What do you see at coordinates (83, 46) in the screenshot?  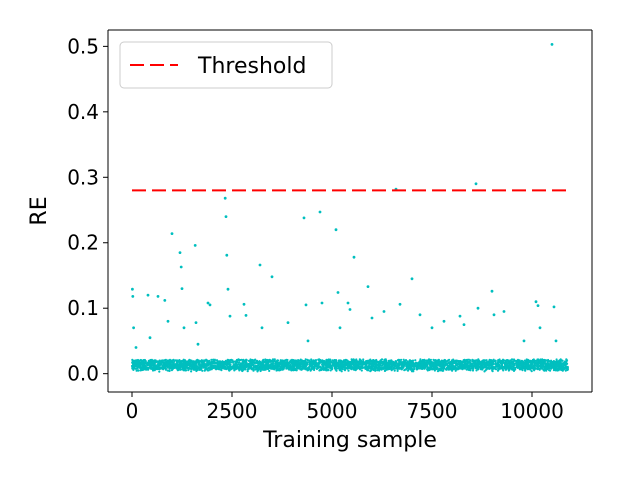 I see `y-tick-label: 0.5` at bounding box center [83, 46].